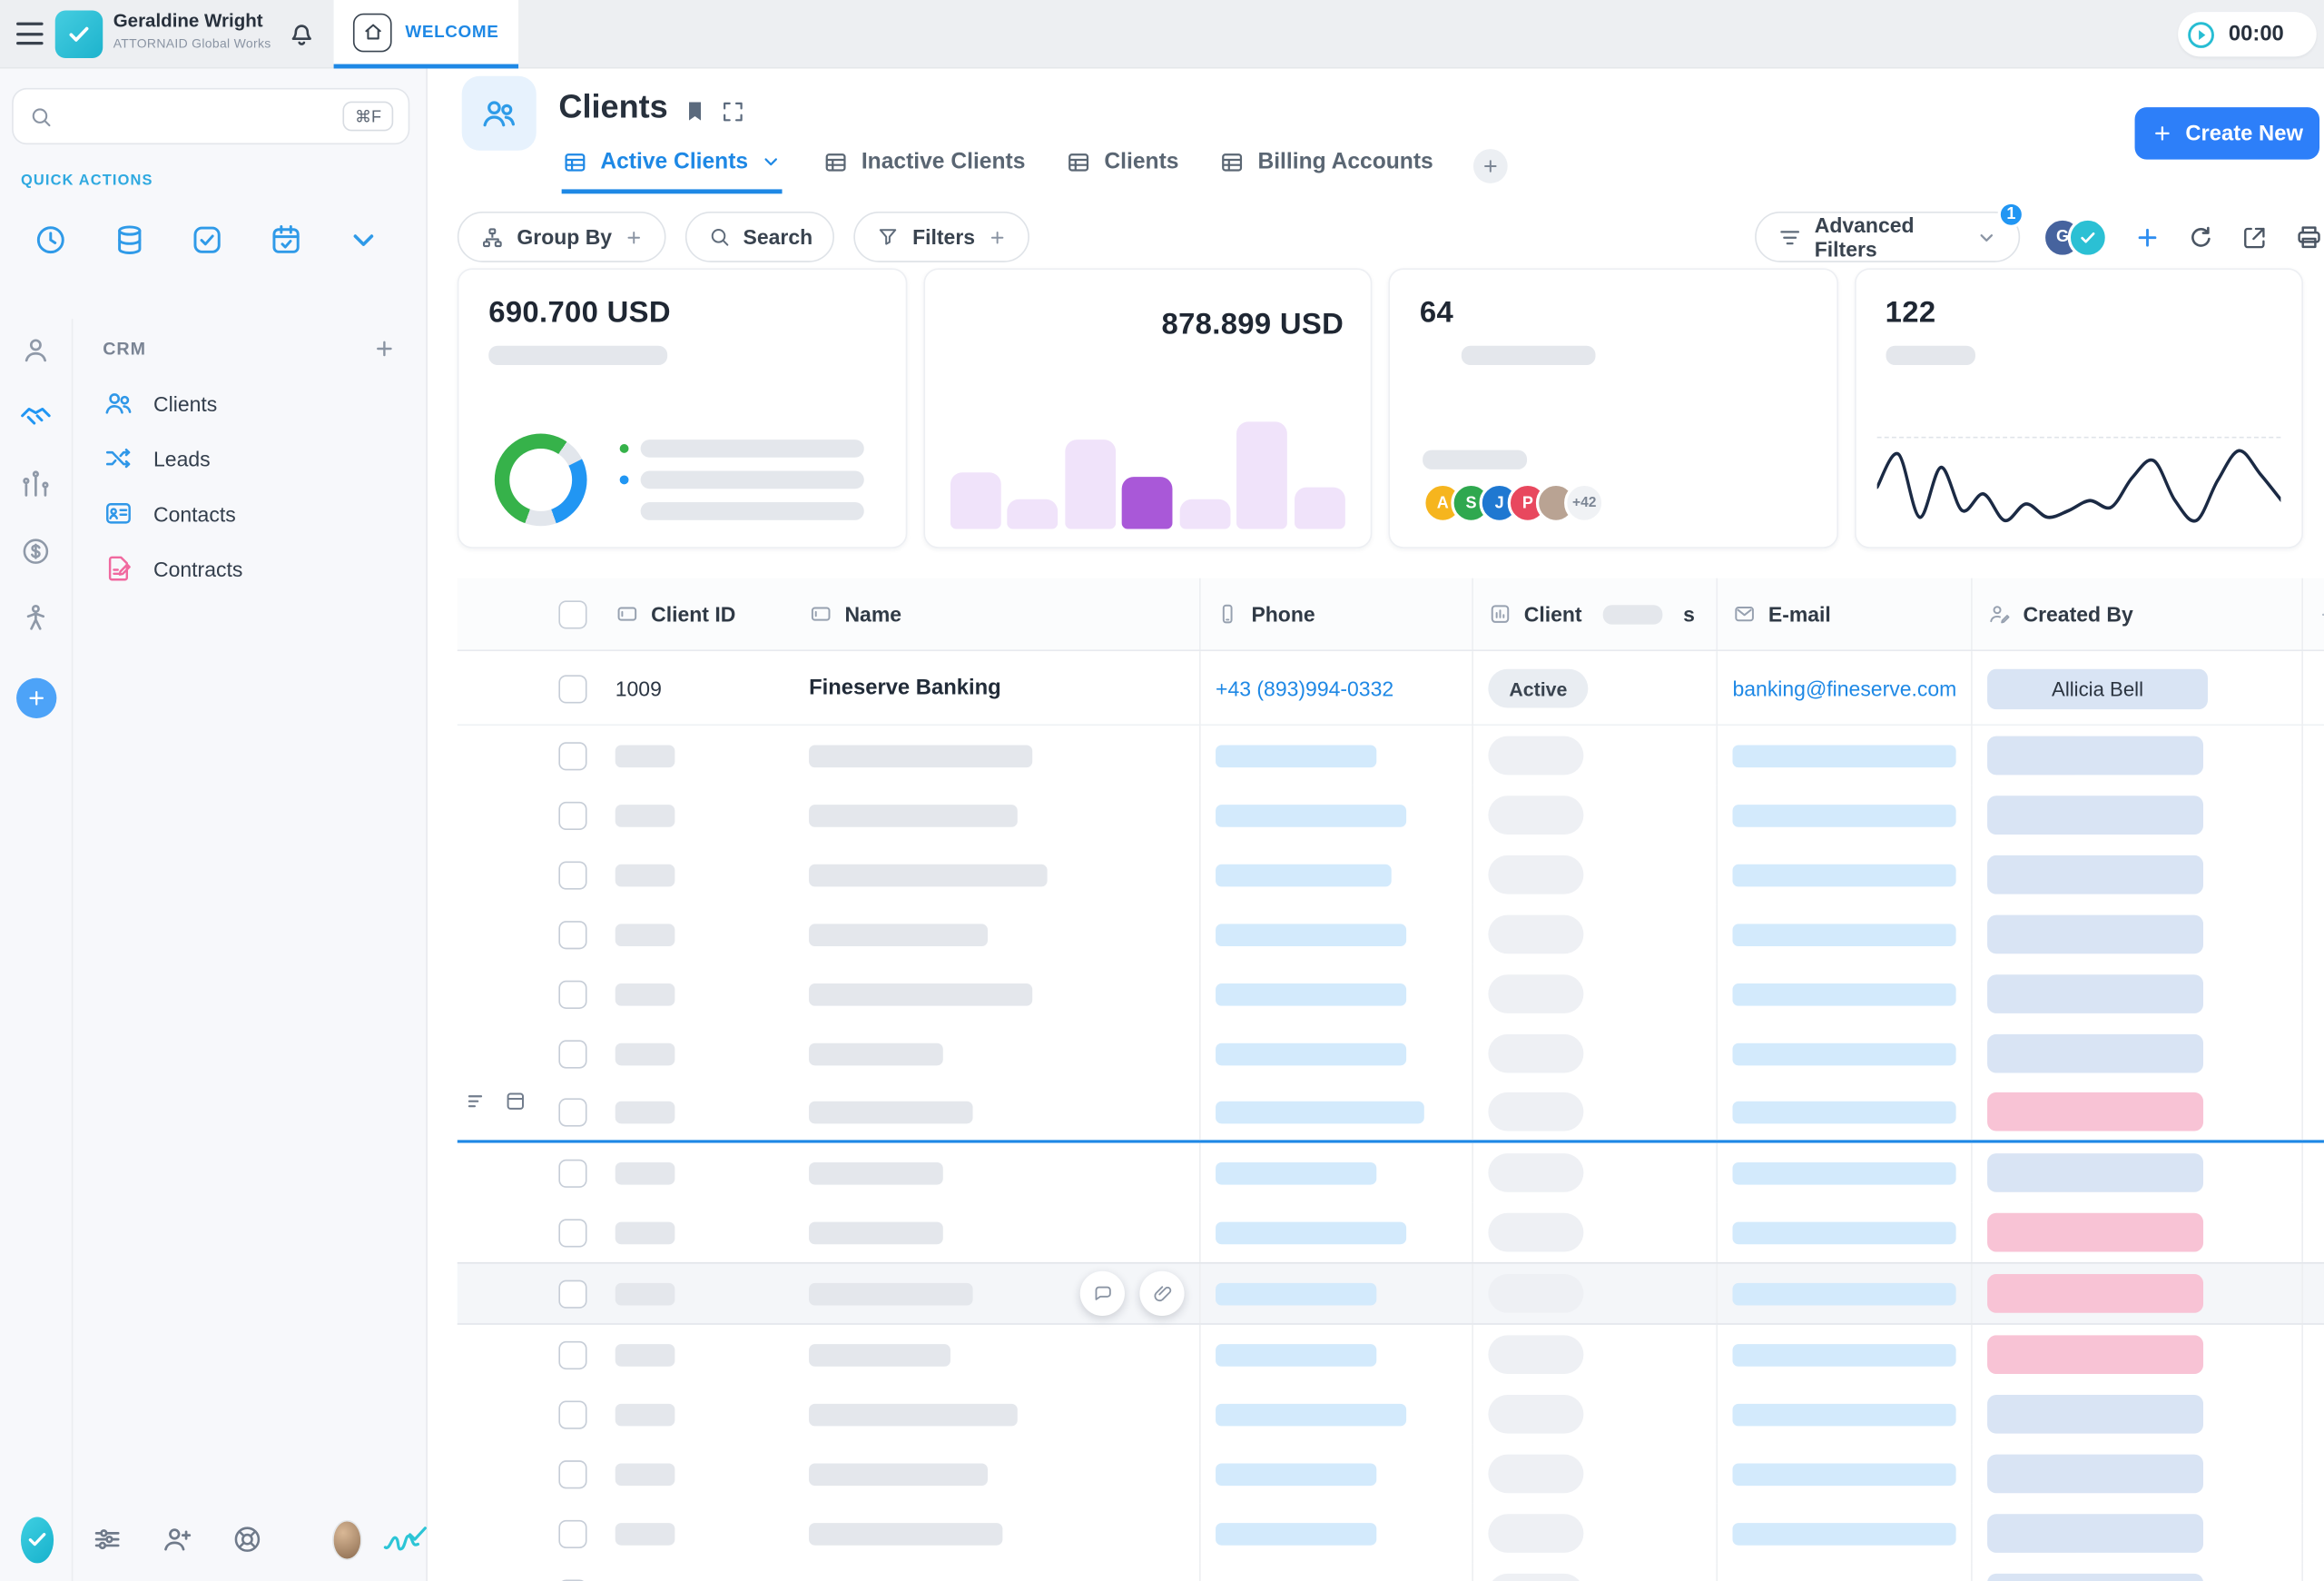 The width and height of the screenshot is (2324, 1581). I want to click on filters-button: Filters, so click(941, 237).